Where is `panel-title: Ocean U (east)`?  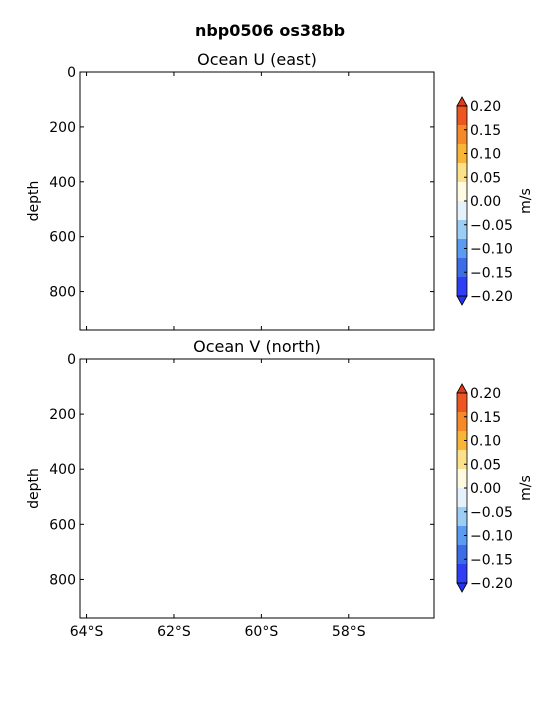
panel-title: Ocean U (east) is located at coordinates (257, 59).